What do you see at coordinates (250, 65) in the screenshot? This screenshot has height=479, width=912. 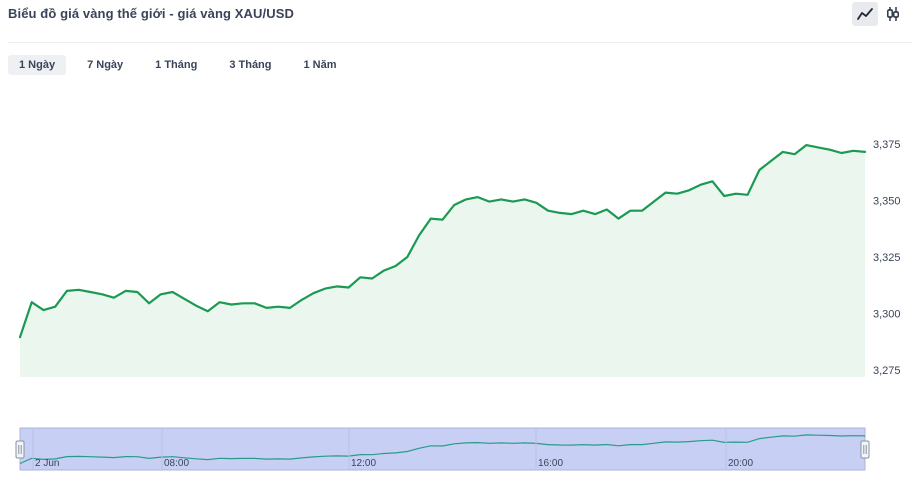 I see `tab-3-months: 3 Tháng` at bounding box center [250, 65].